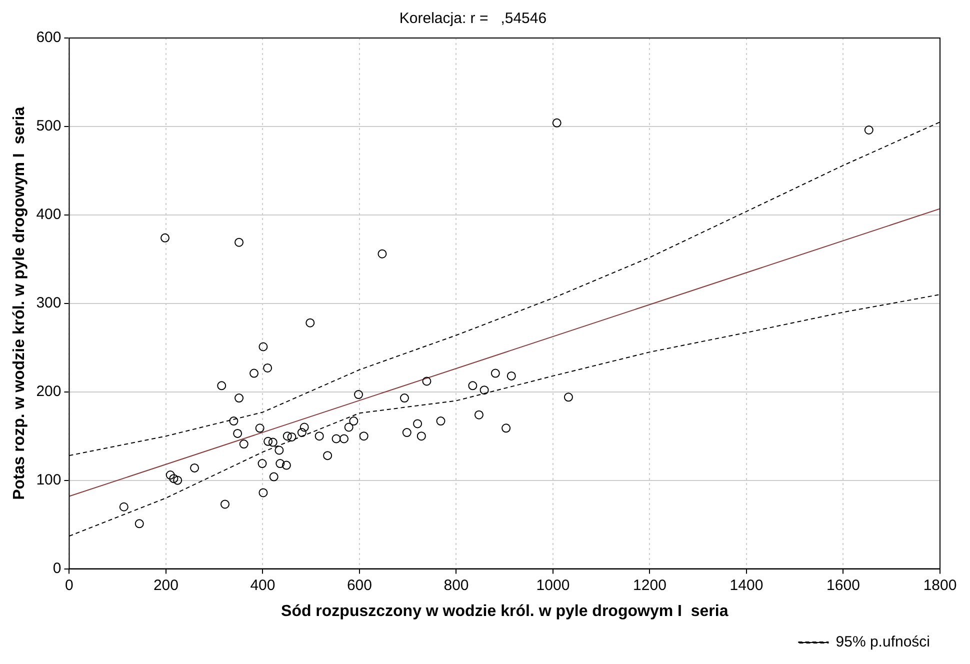 The image size is (970, 664). I want to click on y-tick-label: 200, so click(49, 391).